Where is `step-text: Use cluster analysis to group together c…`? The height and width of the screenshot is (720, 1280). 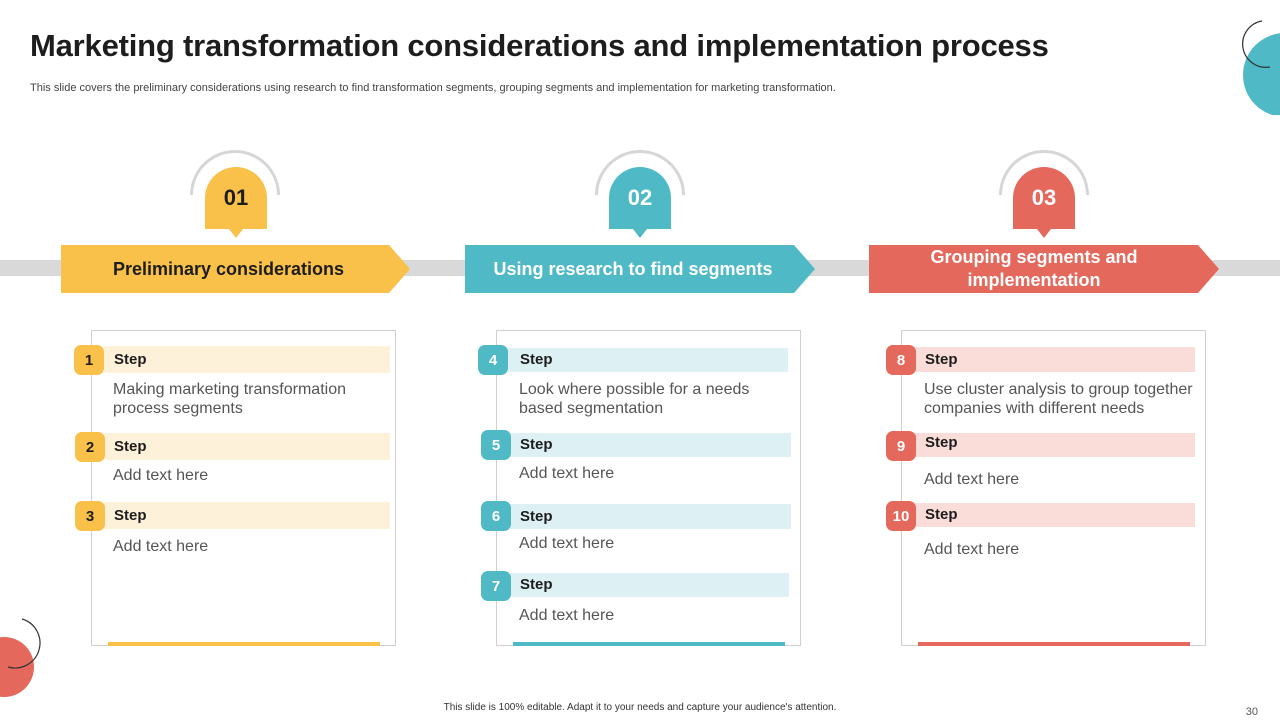
step-text: Use cluster analysis to group together c… is located at coordinates (1058, 399).